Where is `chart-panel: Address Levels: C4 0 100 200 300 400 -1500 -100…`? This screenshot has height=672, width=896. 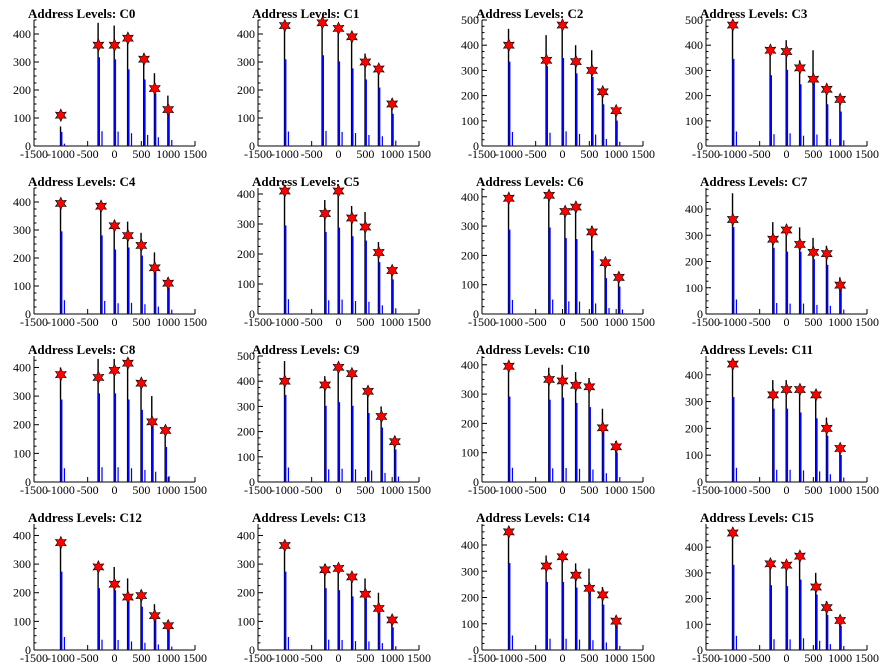 chart-panel: Address Levels: C4 0 100 200 300 400 -1500 -100… is located at coordinates (112, 252).